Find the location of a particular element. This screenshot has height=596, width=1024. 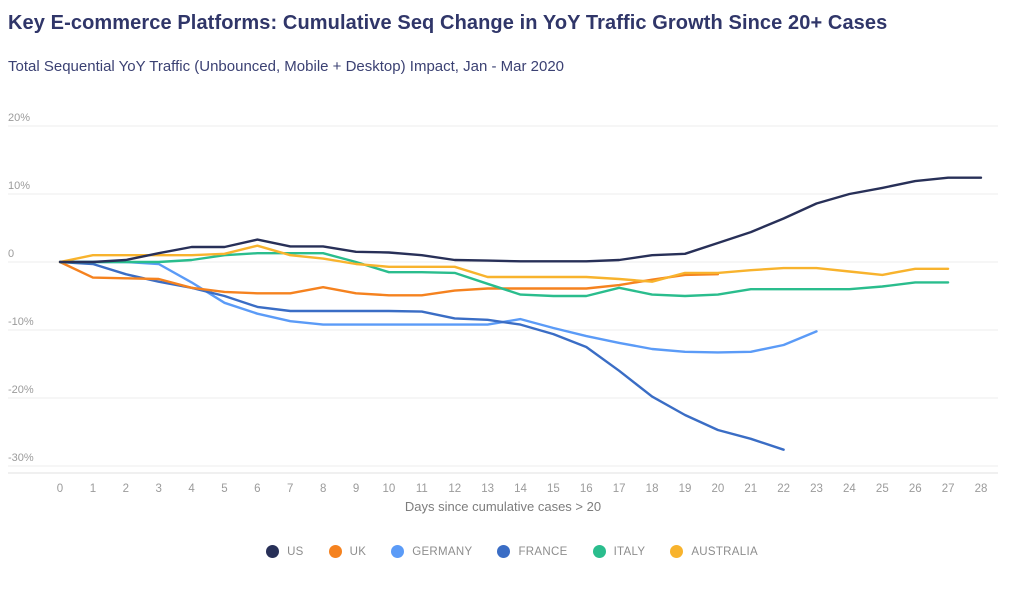

legend-item-france: FRANCE is located at coordinates (532, 551).